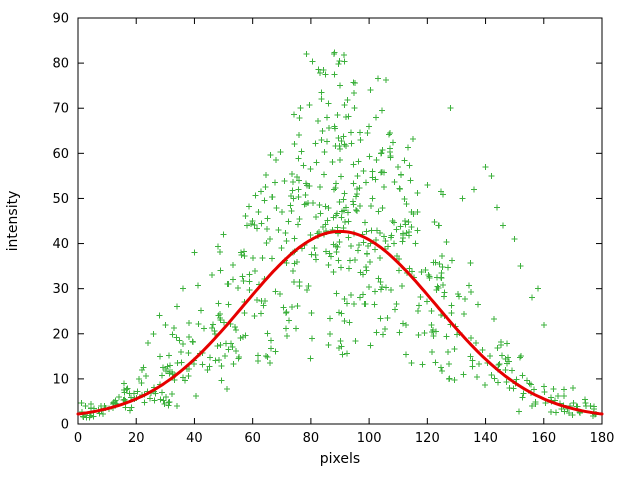 The width and height of the screenshot is (640, 480). I want to click on x-tick-label: 20, so click(136, 438).